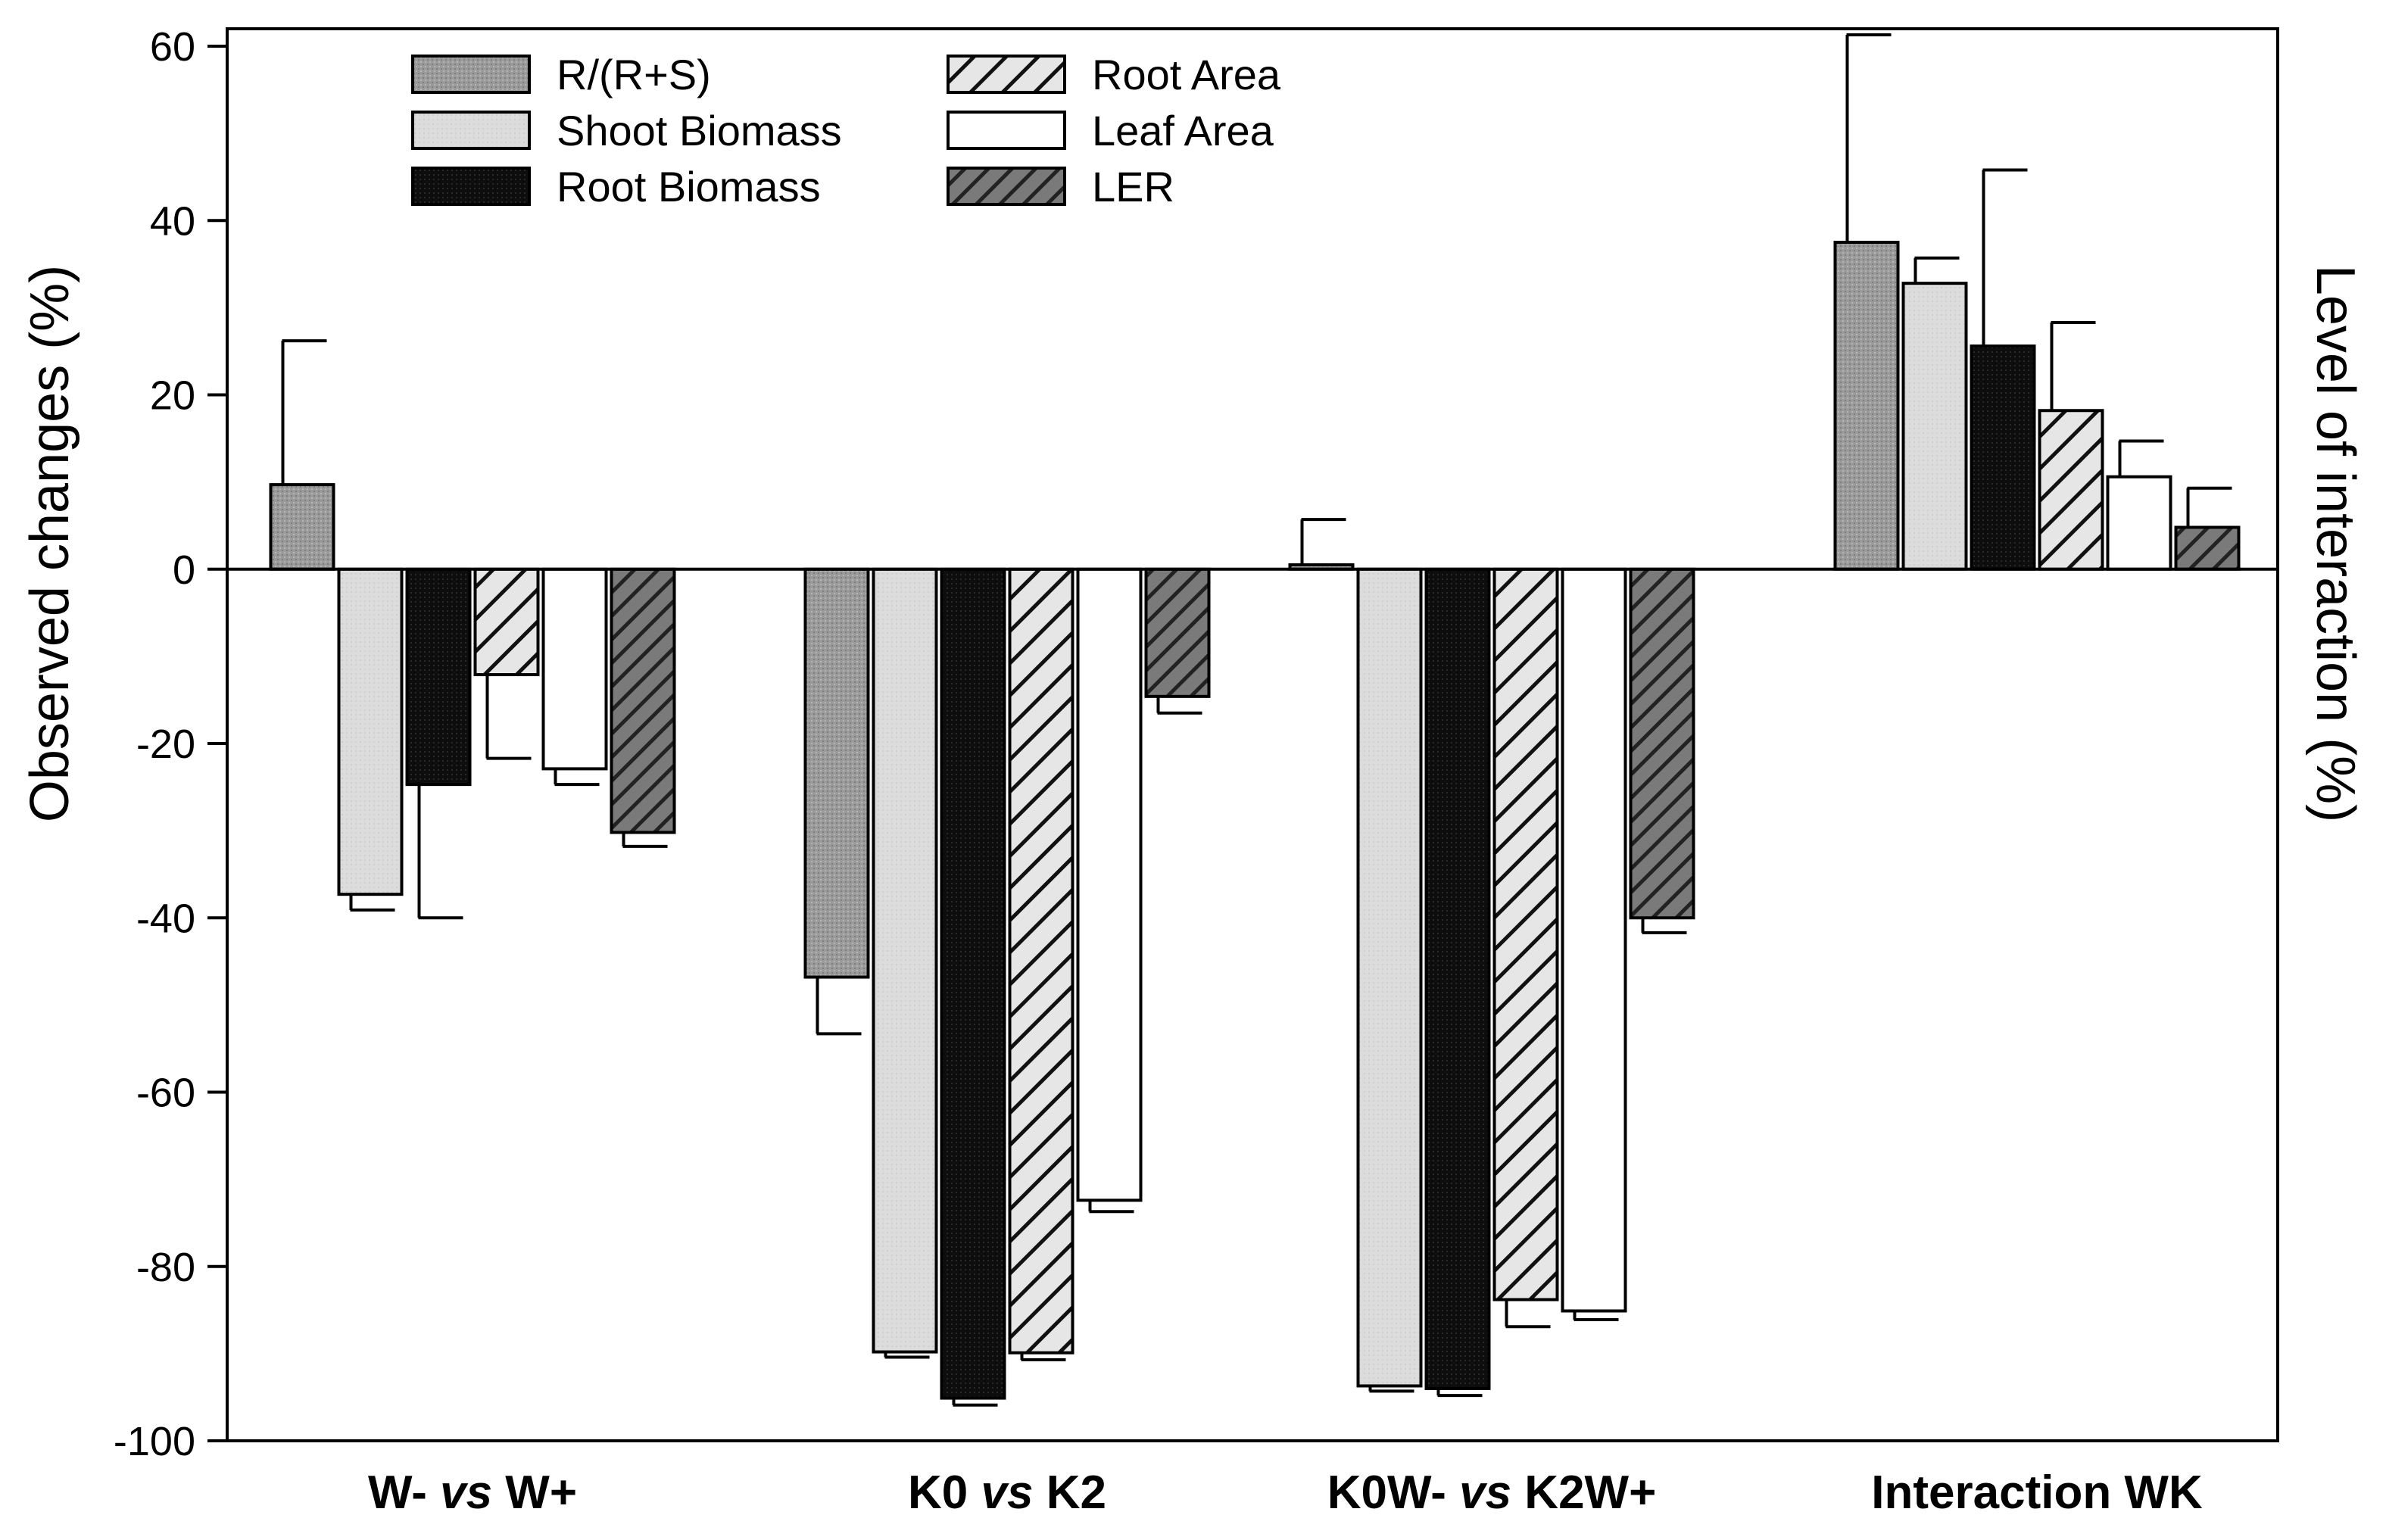 This screenshot has height=1540, width=2386. What do you see at coordinates (172, 47) in the screenshot?
I see `y-tick-label: 60` at bounding box center [172, 47].